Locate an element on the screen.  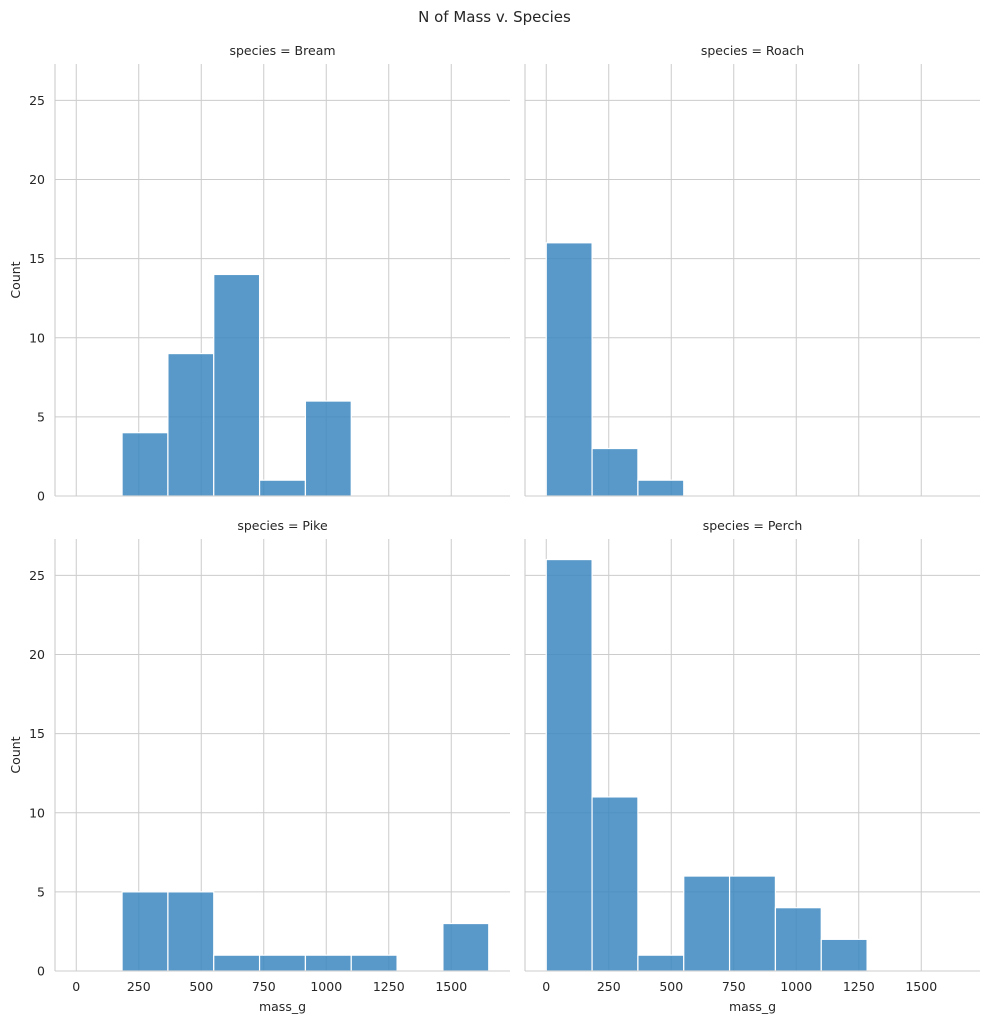
facet-title: species = Bream is located at coordinates (282, 50).